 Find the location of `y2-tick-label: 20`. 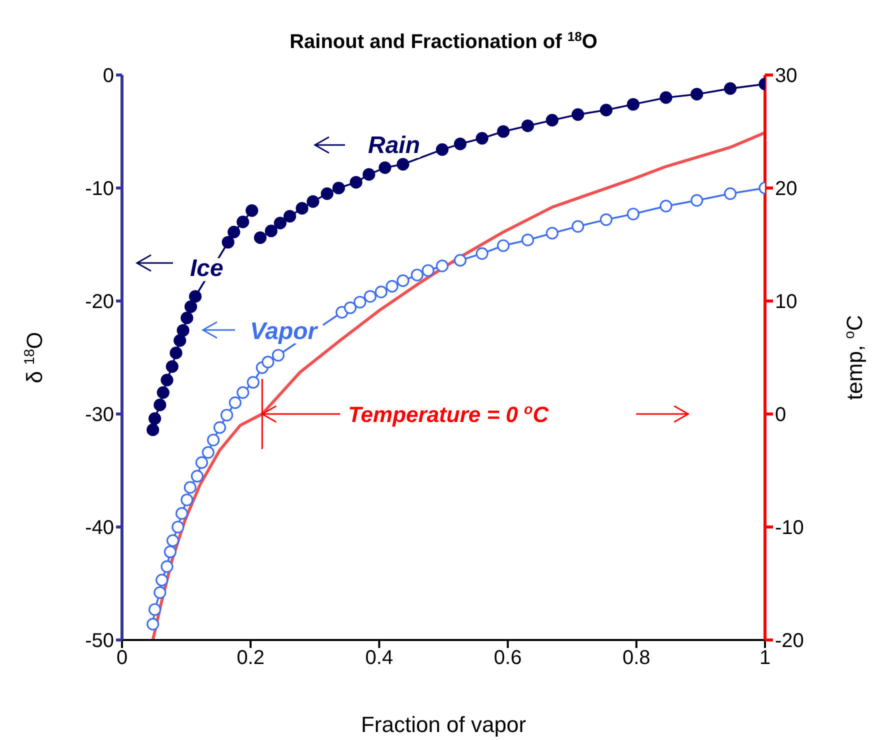

y2-tick-label: 20 is located at coordinates (786, 189).